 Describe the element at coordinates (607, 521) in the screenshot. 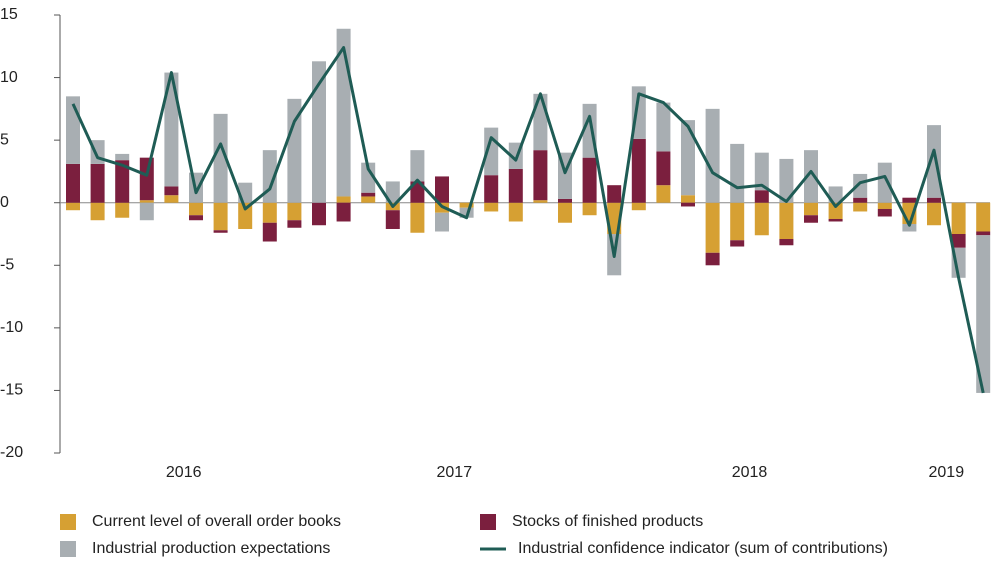

I see `legend-label: Stocks of finished products` at that location.